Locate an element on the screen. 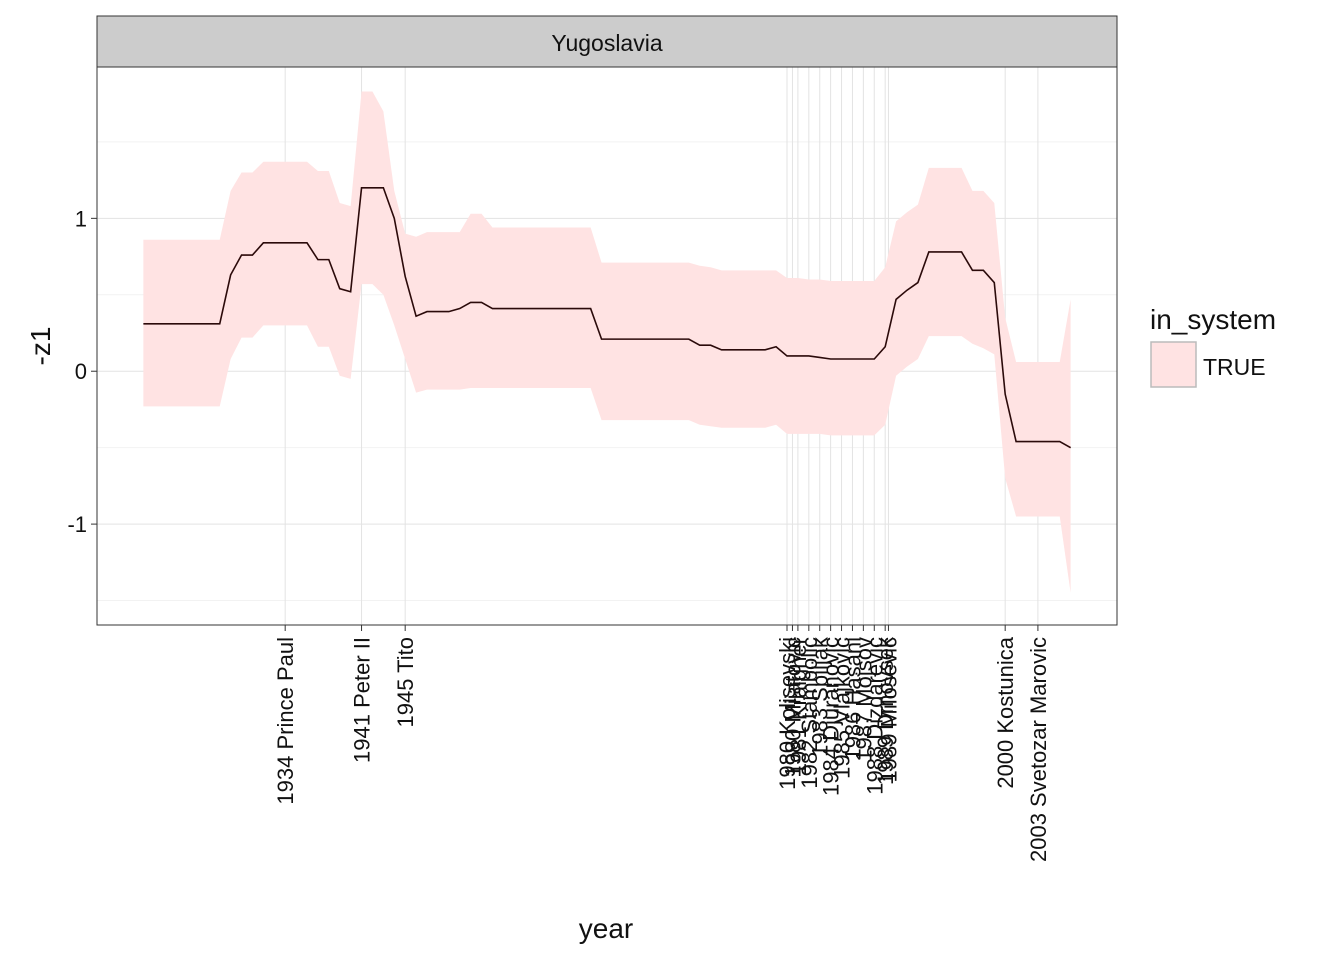  x-tick-label: 1934 Prince Paul is located at coordinates (285, 721).